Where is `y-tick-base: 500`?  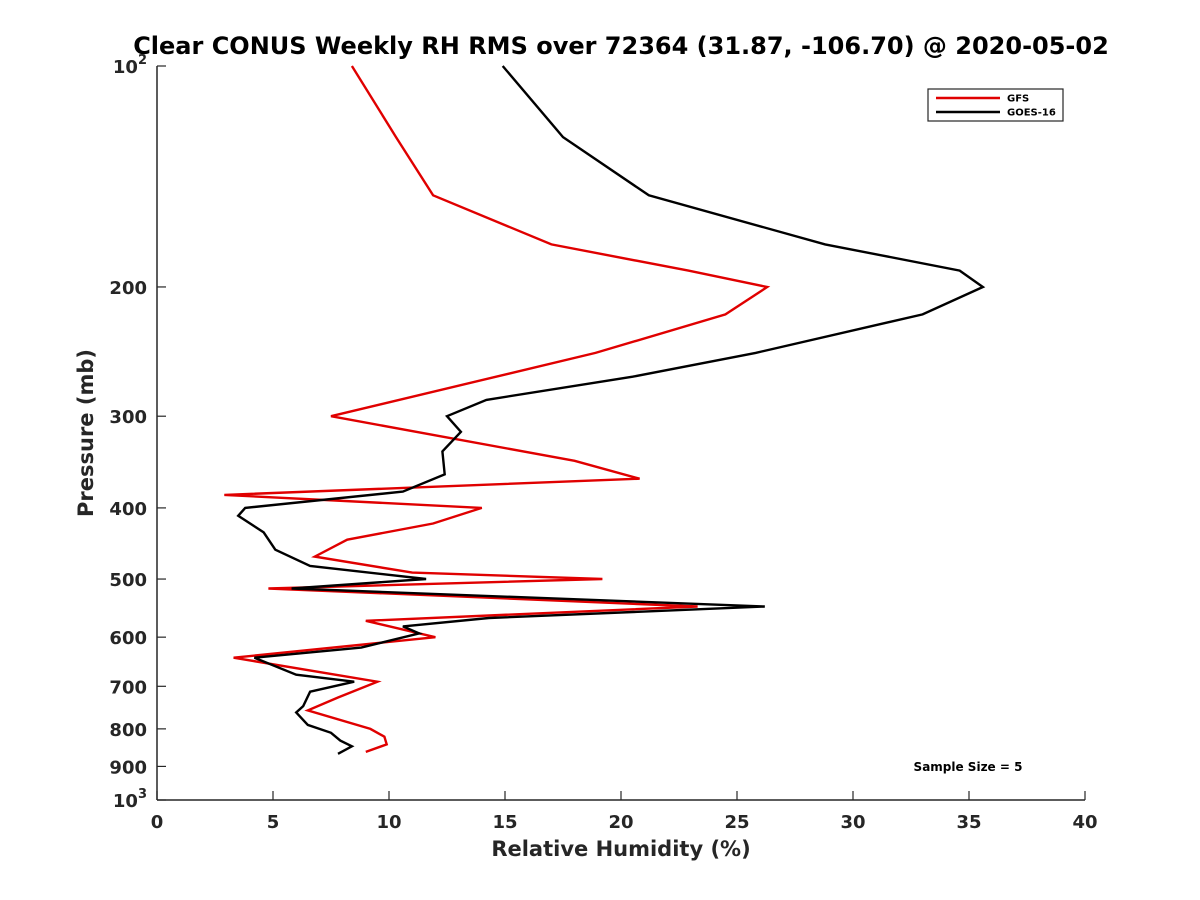 y-tick-base: 500 is located at coordinates (128, 580).